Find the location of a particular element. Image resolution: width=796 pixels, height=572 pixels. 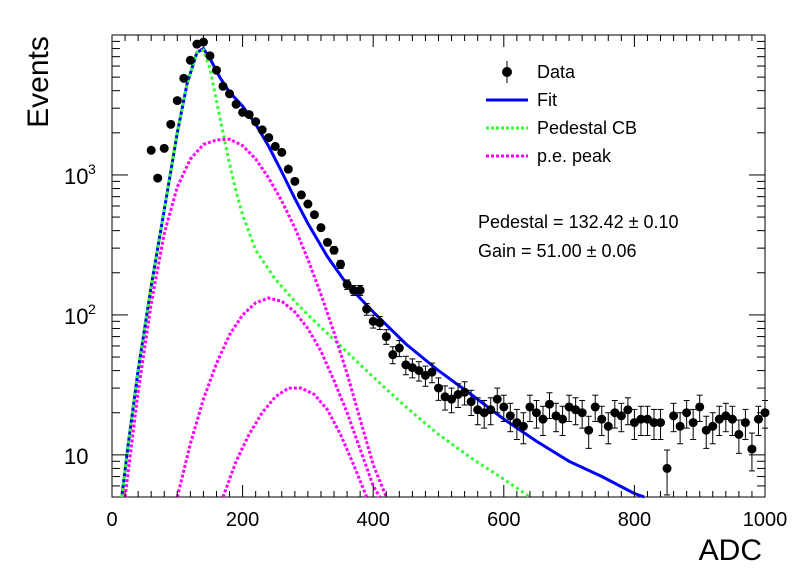

legend-entry: Data is located at coordinates (539, 72).